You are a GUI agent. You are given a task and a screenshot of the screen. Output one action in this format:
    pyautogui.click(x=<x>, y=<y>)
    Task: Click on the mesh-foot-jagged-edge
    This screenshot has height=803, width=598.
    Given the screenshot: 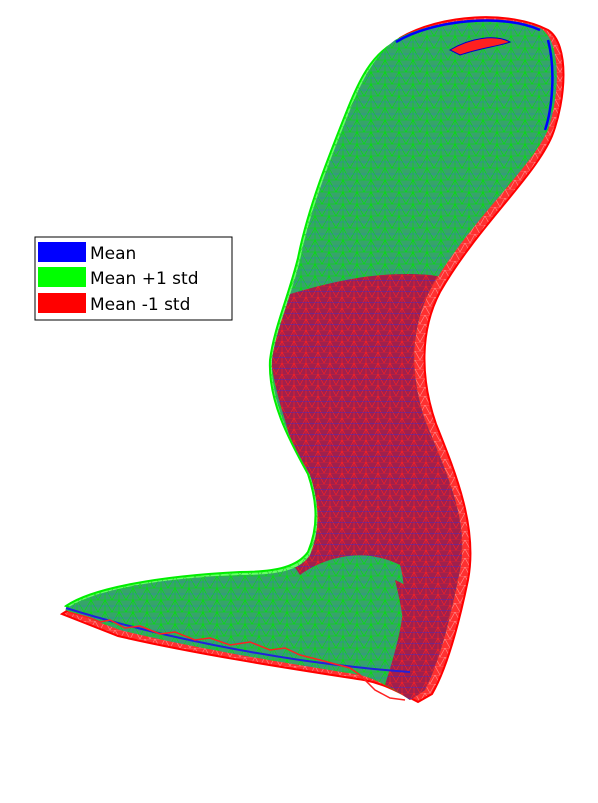 What is the action you would take?
    pyautogui.click(x=236, y=656)
    